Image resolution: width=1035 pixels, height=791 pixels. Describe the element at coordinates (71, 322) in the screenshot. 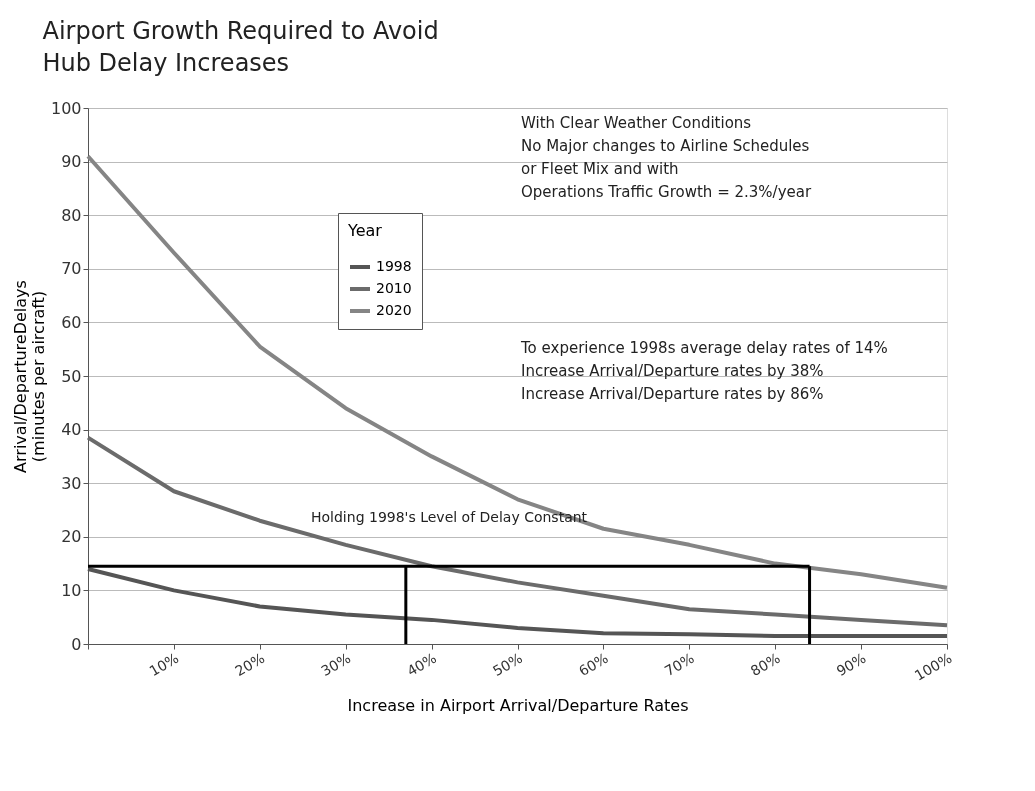

I see `y-tick-label: 60` at that location.